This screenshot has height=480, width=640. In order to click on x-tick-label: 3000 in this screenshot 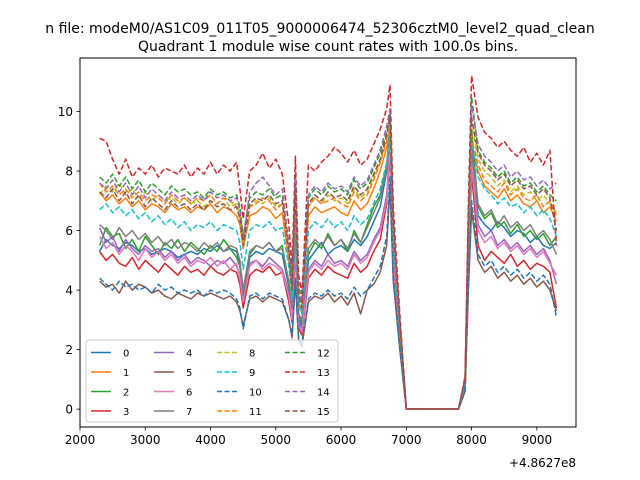, I will do `click(145, 440)`.